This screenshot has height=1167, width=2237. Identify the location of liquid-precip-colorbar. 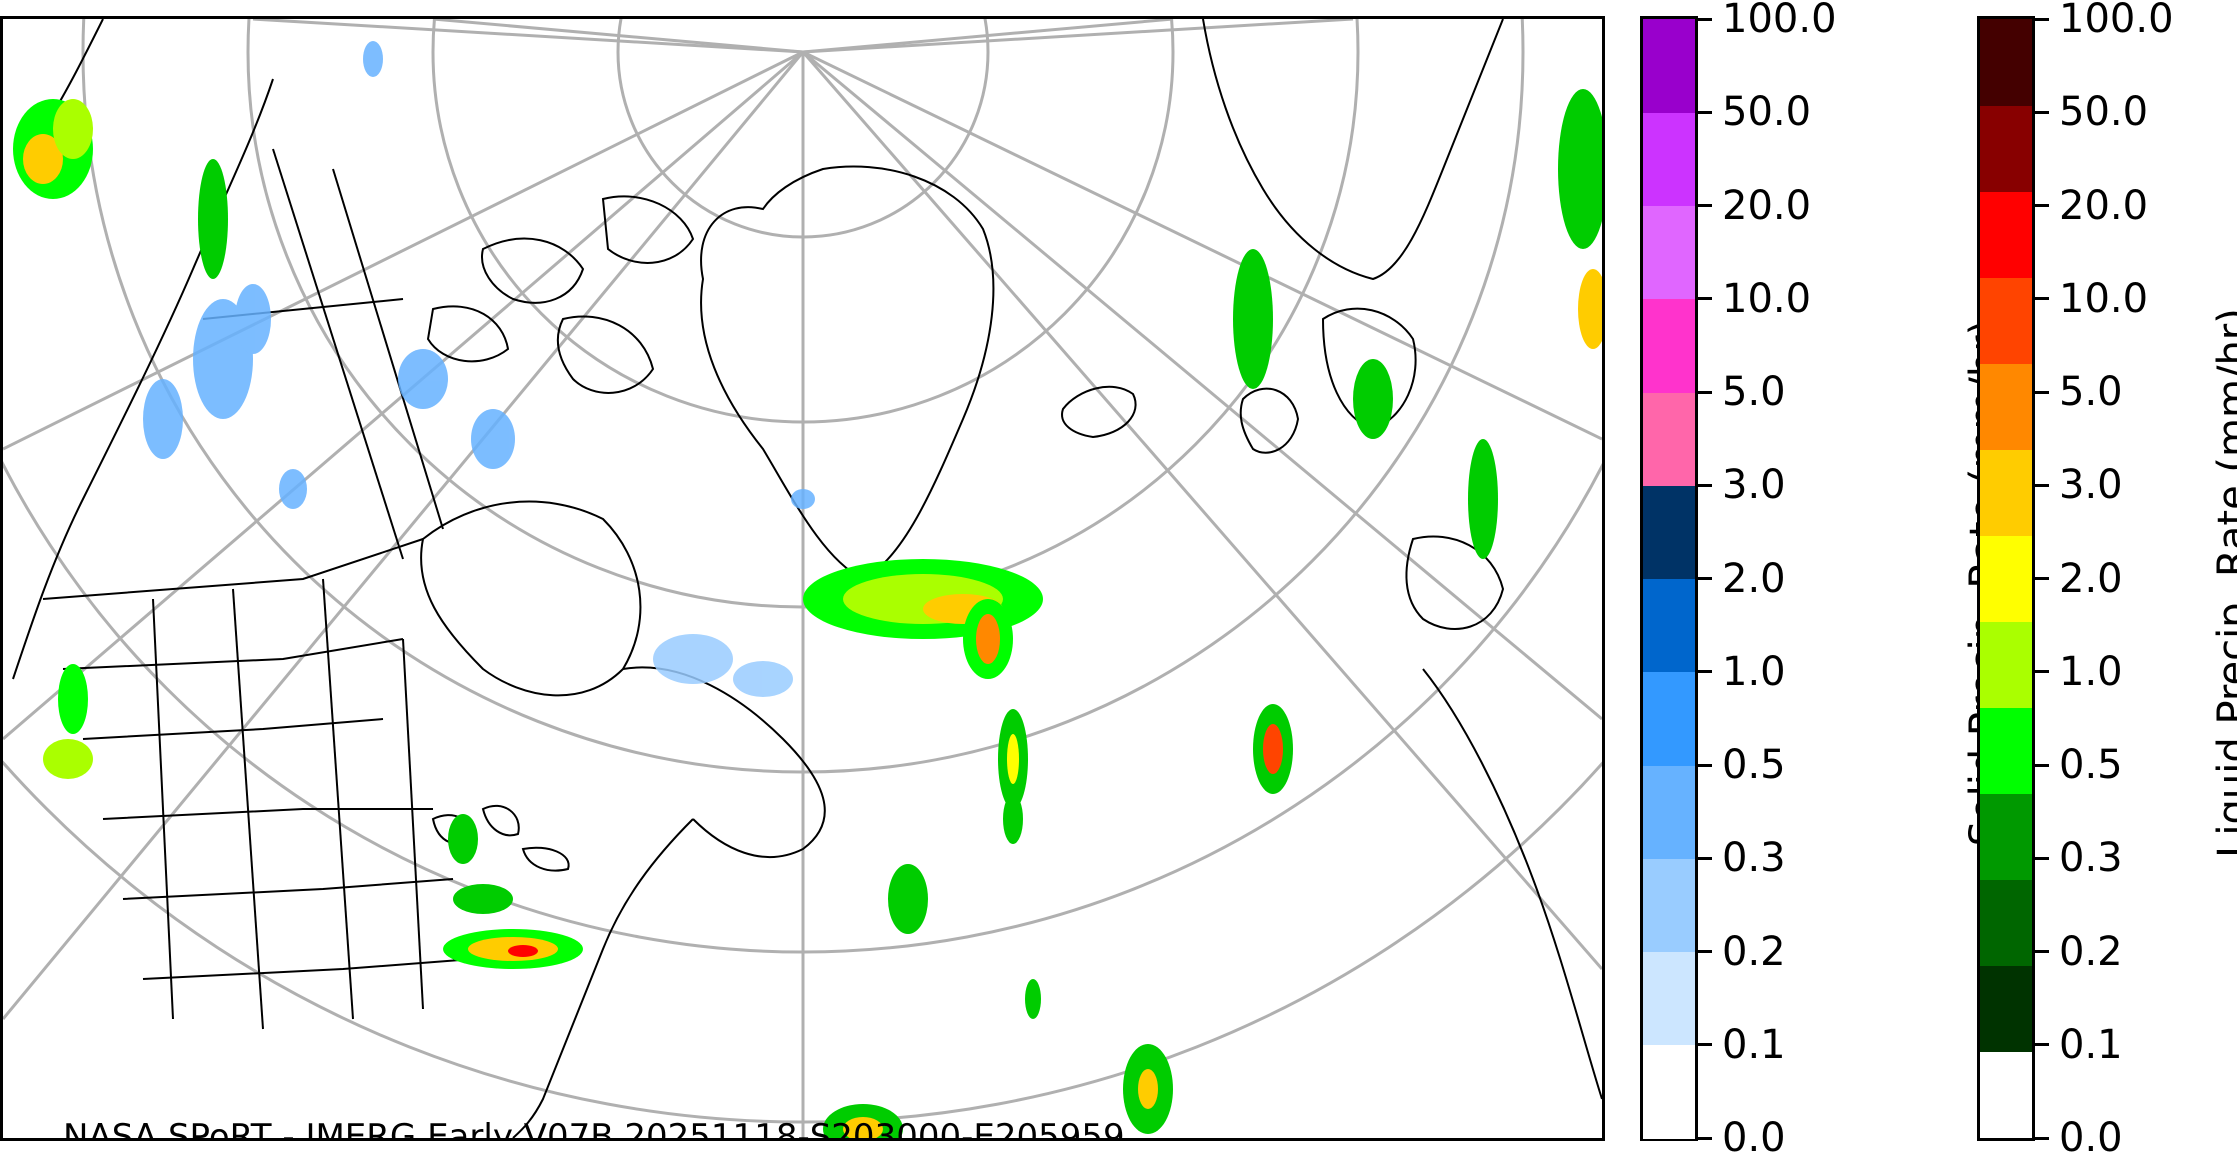
(2006, 578).